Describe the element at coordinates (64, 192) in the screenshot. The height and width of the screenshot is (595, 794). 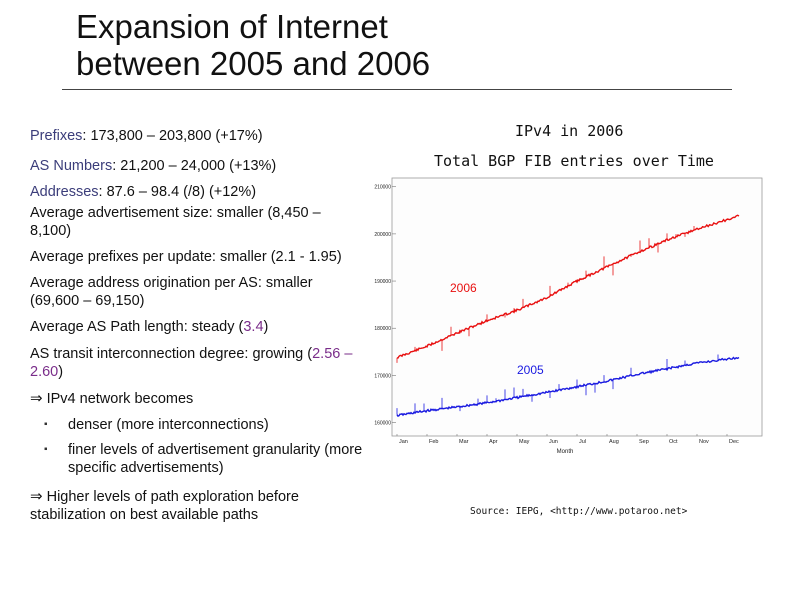
I see `stat-label: Addresses` at that location.